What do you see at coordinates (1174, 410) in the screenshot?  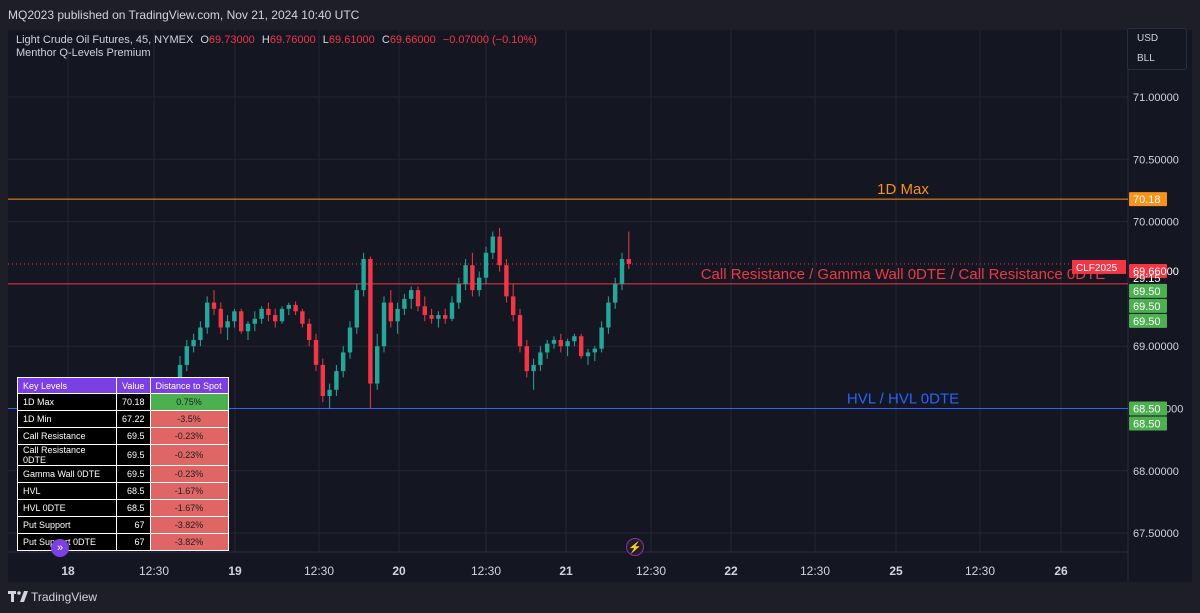 I see `price-tick-label: 000` at bounding box center [1174, 410].